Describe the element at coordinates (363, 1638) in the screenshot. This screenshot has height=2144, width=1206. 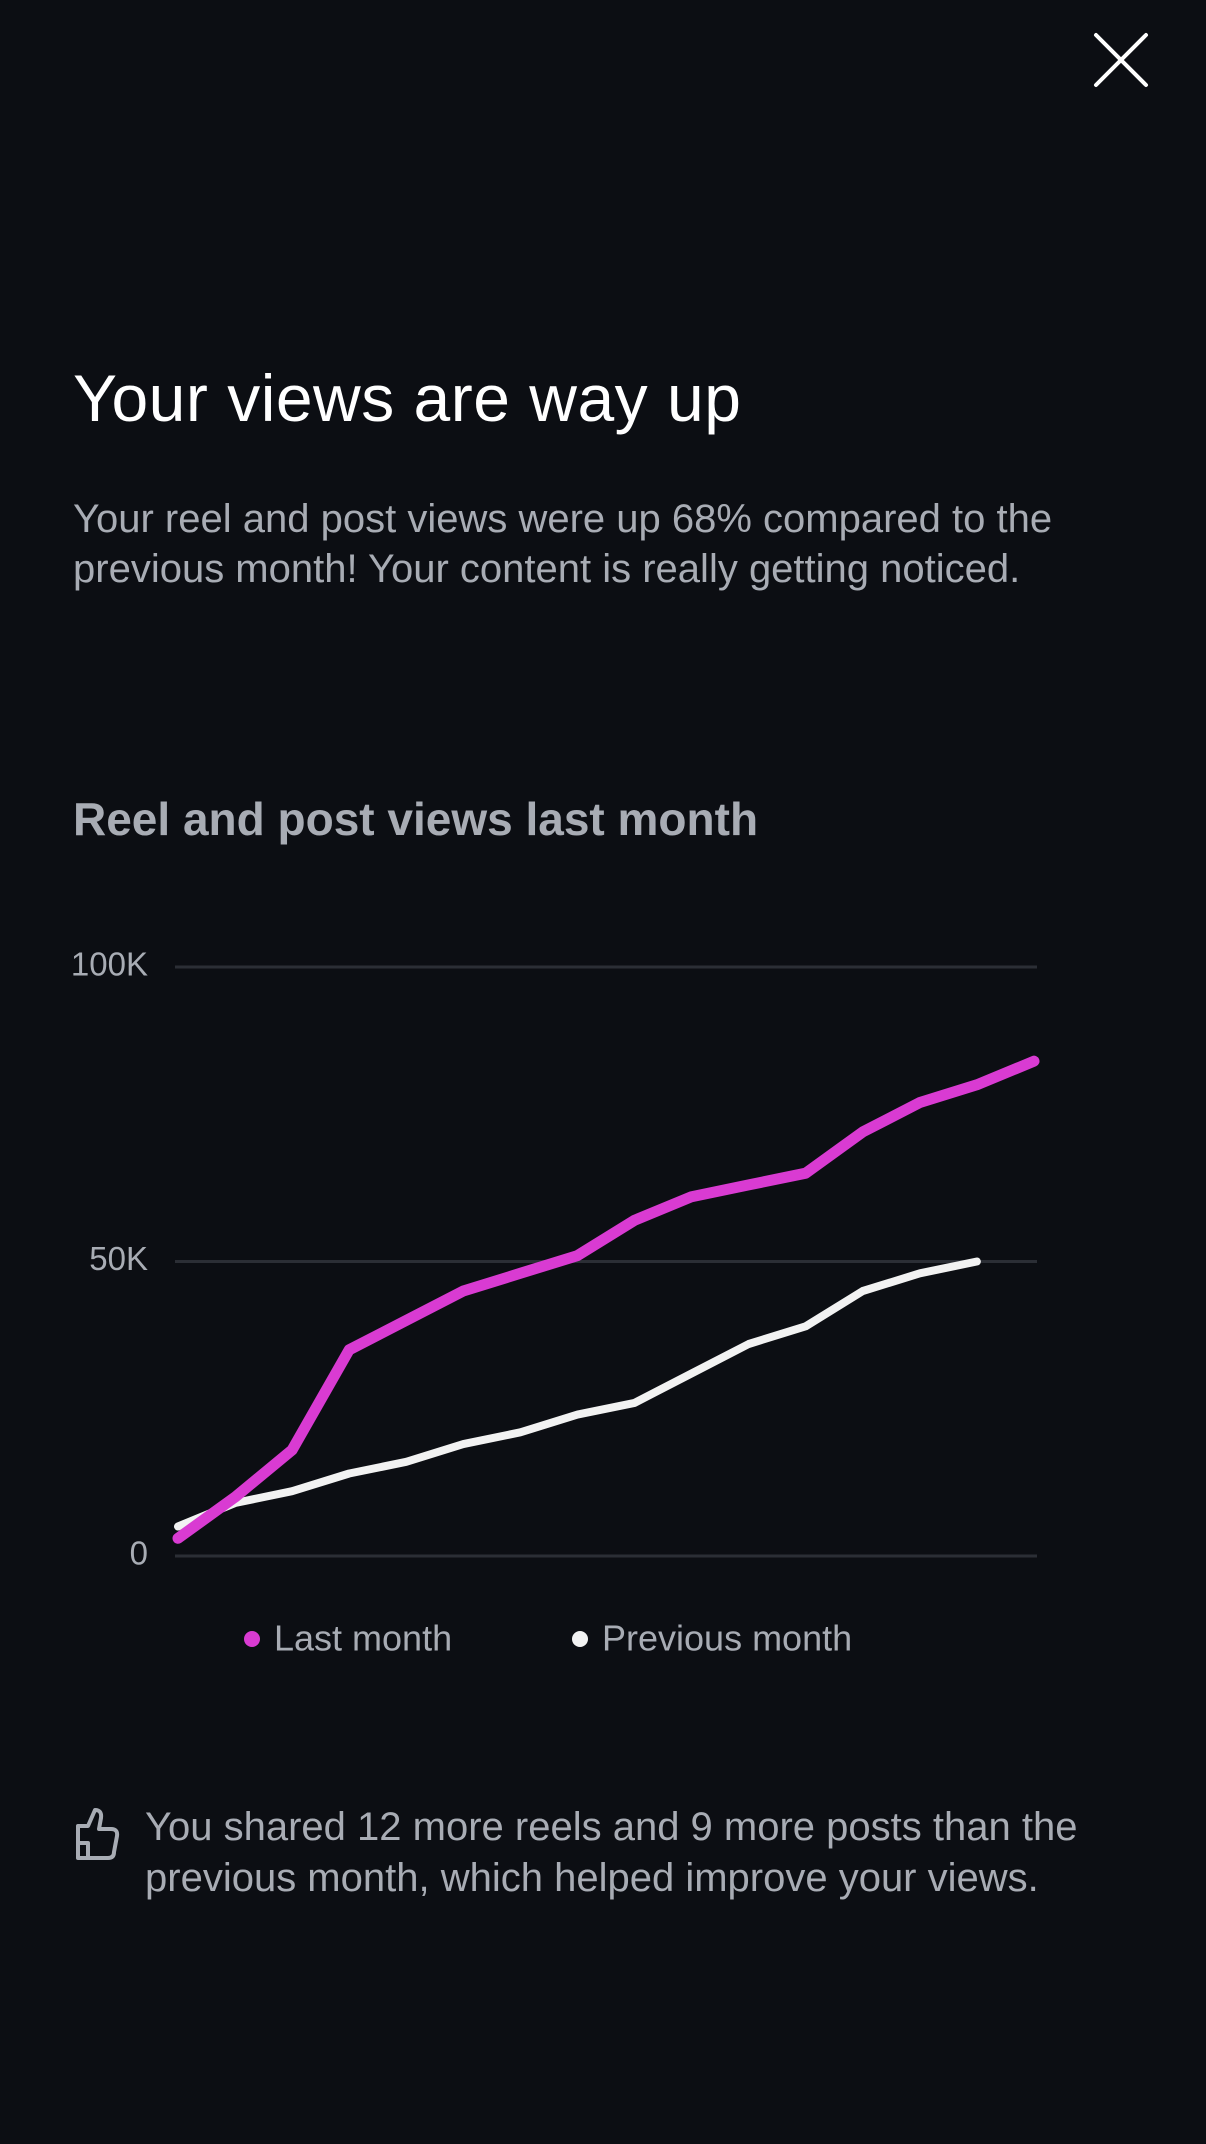
I see `legend-label: Last month` at that location.